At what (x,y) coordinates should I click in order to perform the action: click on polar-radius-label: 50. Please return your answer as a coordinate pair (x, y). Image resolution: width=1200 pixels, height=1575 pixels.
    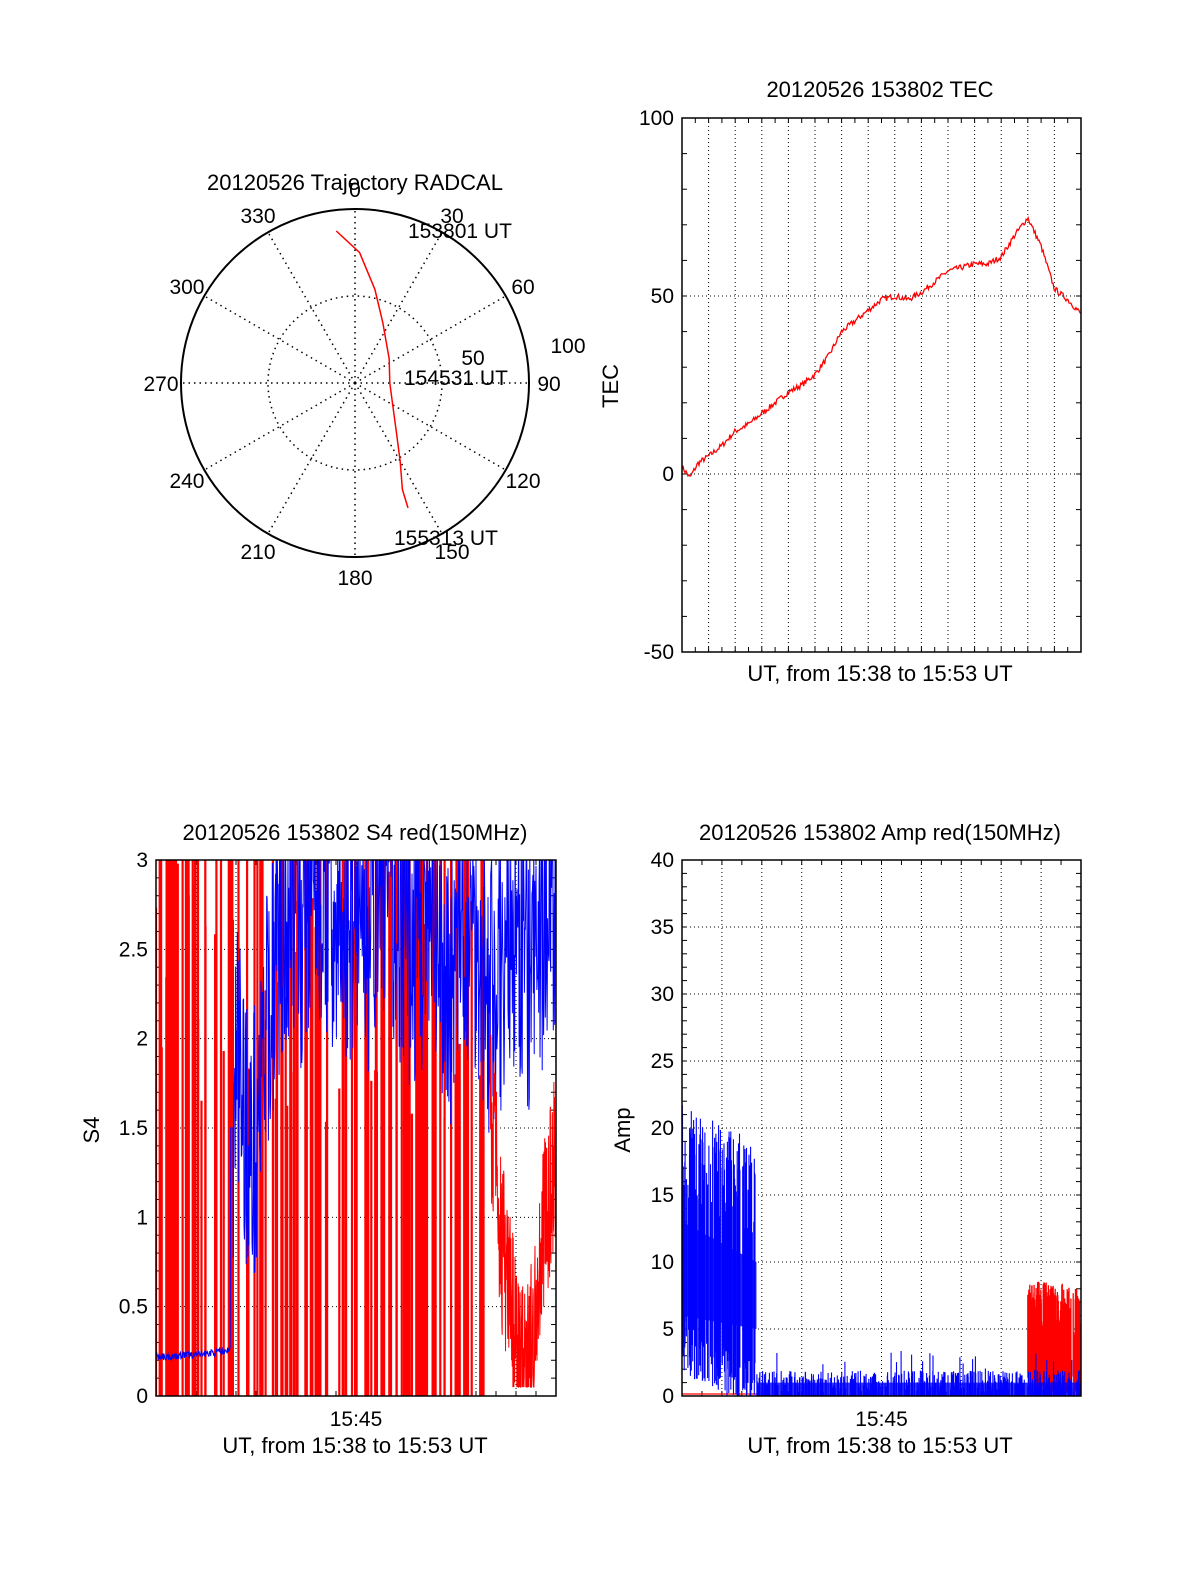
    Looking at the image, I should click on (472, 358).